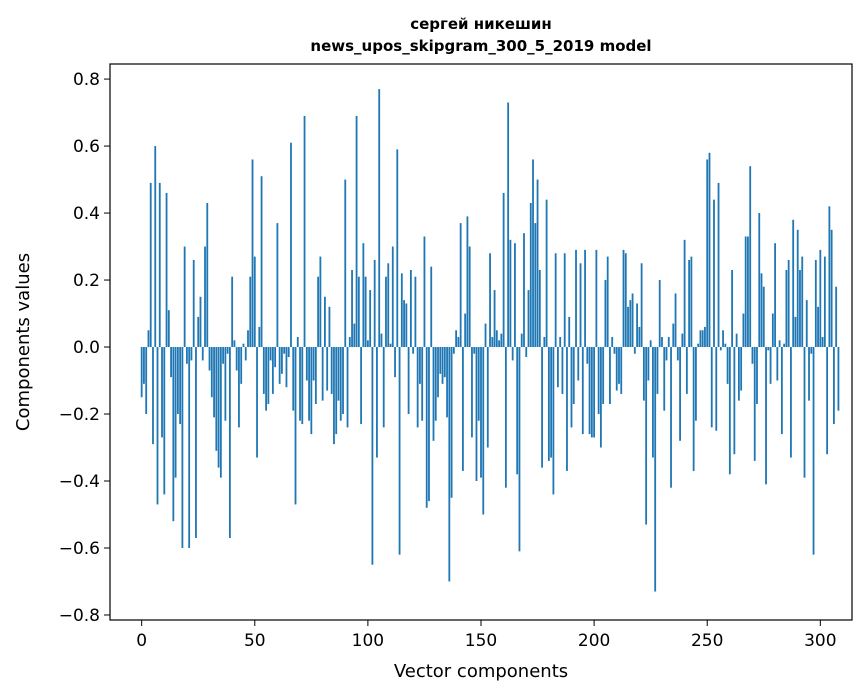 The width and height of the screenshot is (867, 696). Describe the element at coordinates (481, 24) in the screenshot. I see `chart-title-line-1: сергей никешин` at that location.